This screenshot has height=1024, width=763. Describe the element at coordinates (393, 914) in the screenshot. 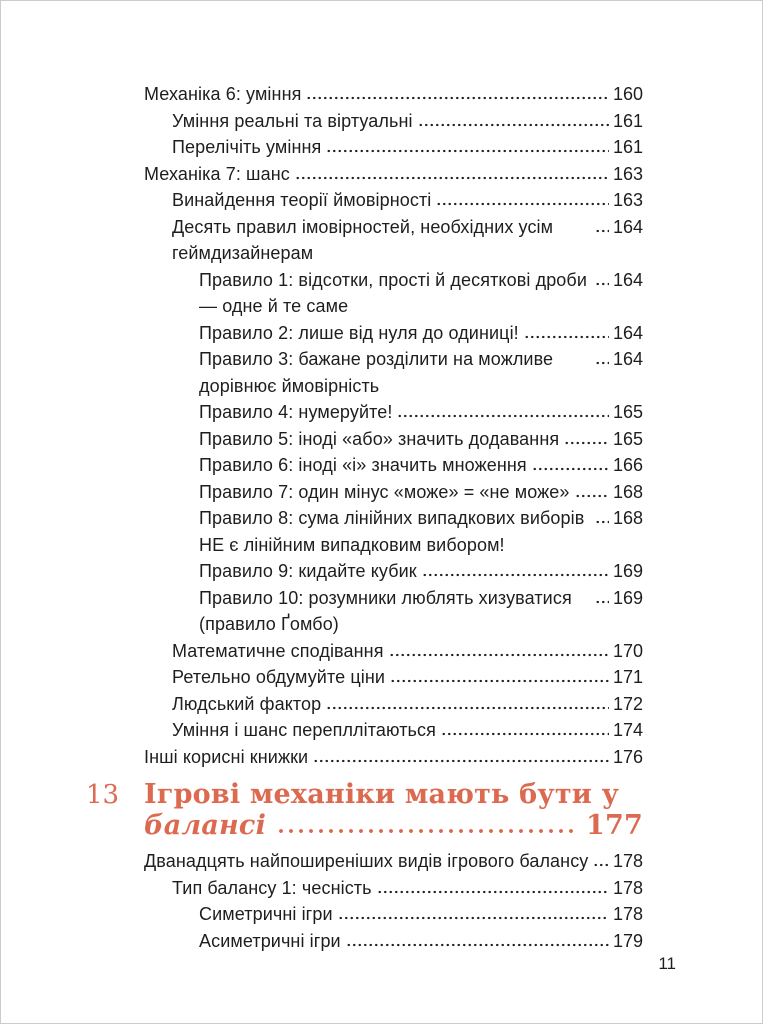

I see `toc-entry: Симетричні ігри 178` at that location.